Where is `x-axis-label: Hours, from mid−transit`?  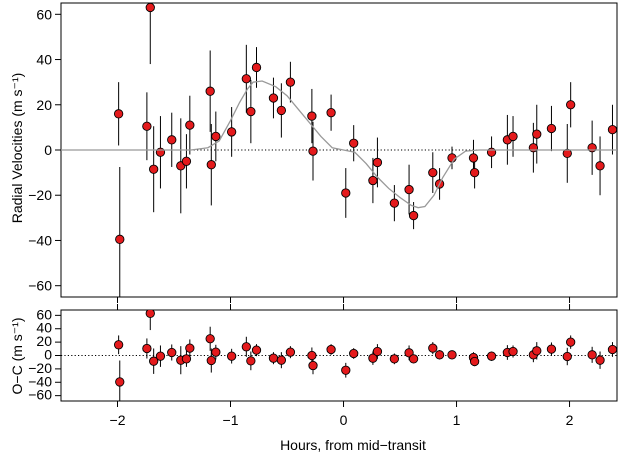 x-axis-label: Hours, from mid−transit is located at coordinates (353, 445).